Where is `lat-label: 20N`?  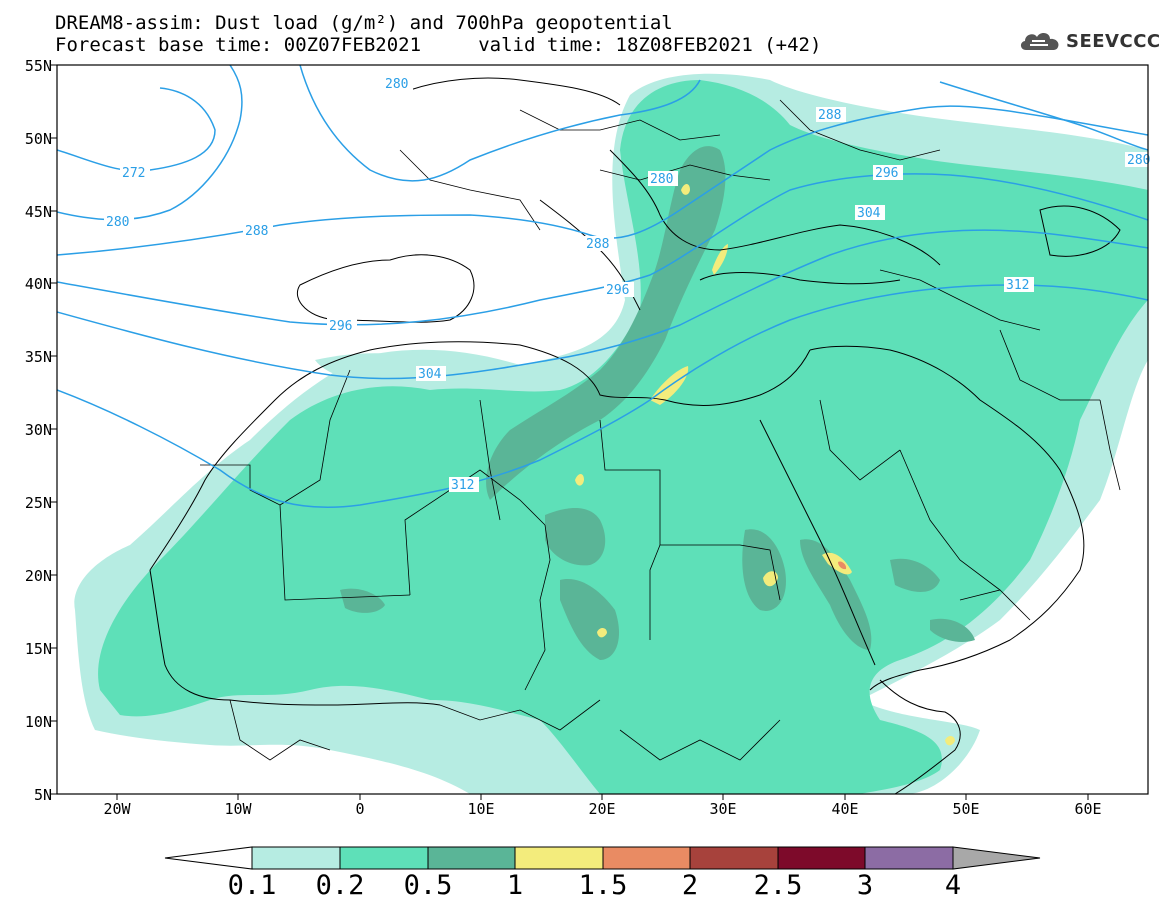
lat-label: 20N is located at coordinates (38, 576).